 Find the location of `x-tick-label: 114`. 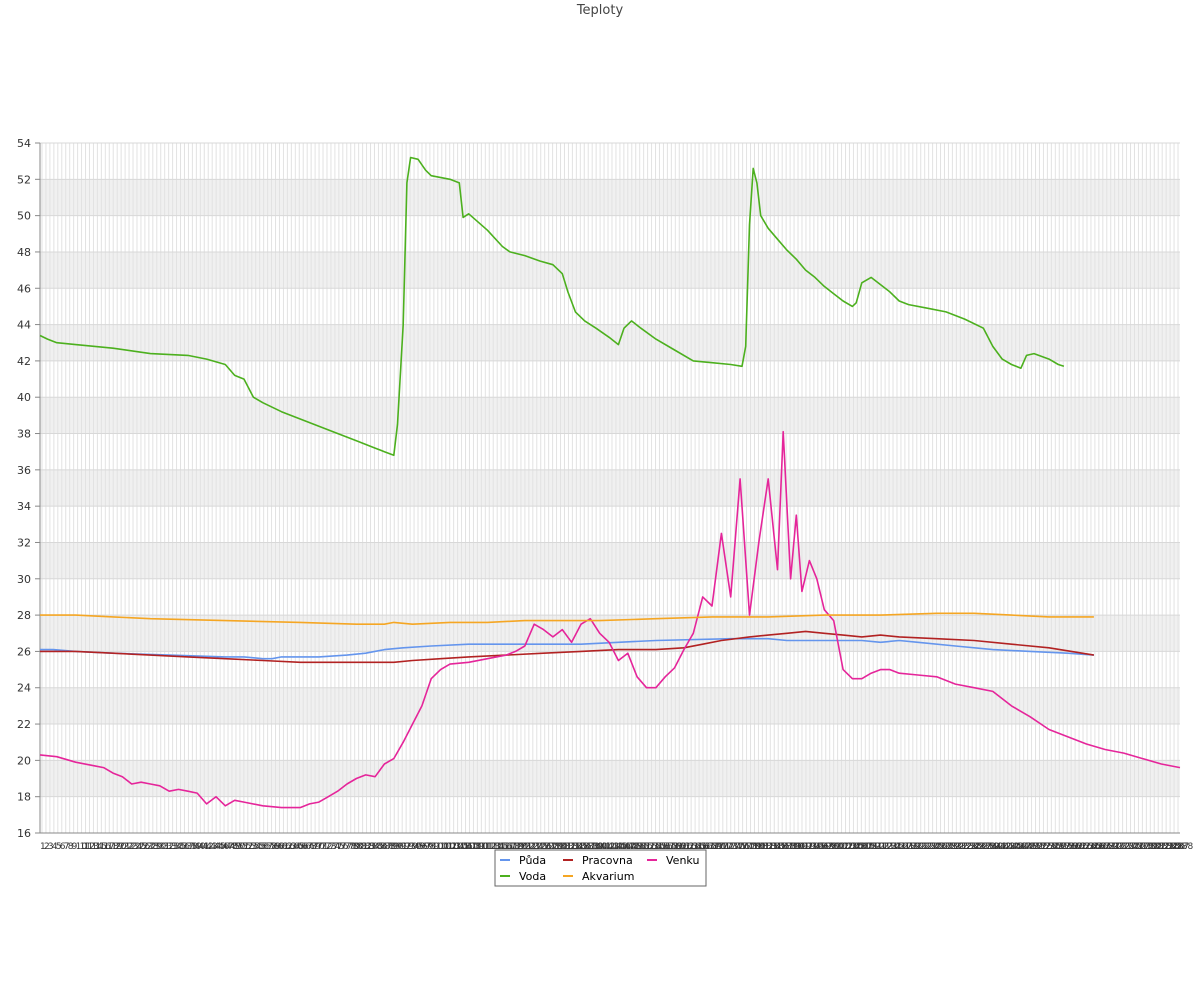

x-tick-label: 114 is located at coordinates (495, 847).